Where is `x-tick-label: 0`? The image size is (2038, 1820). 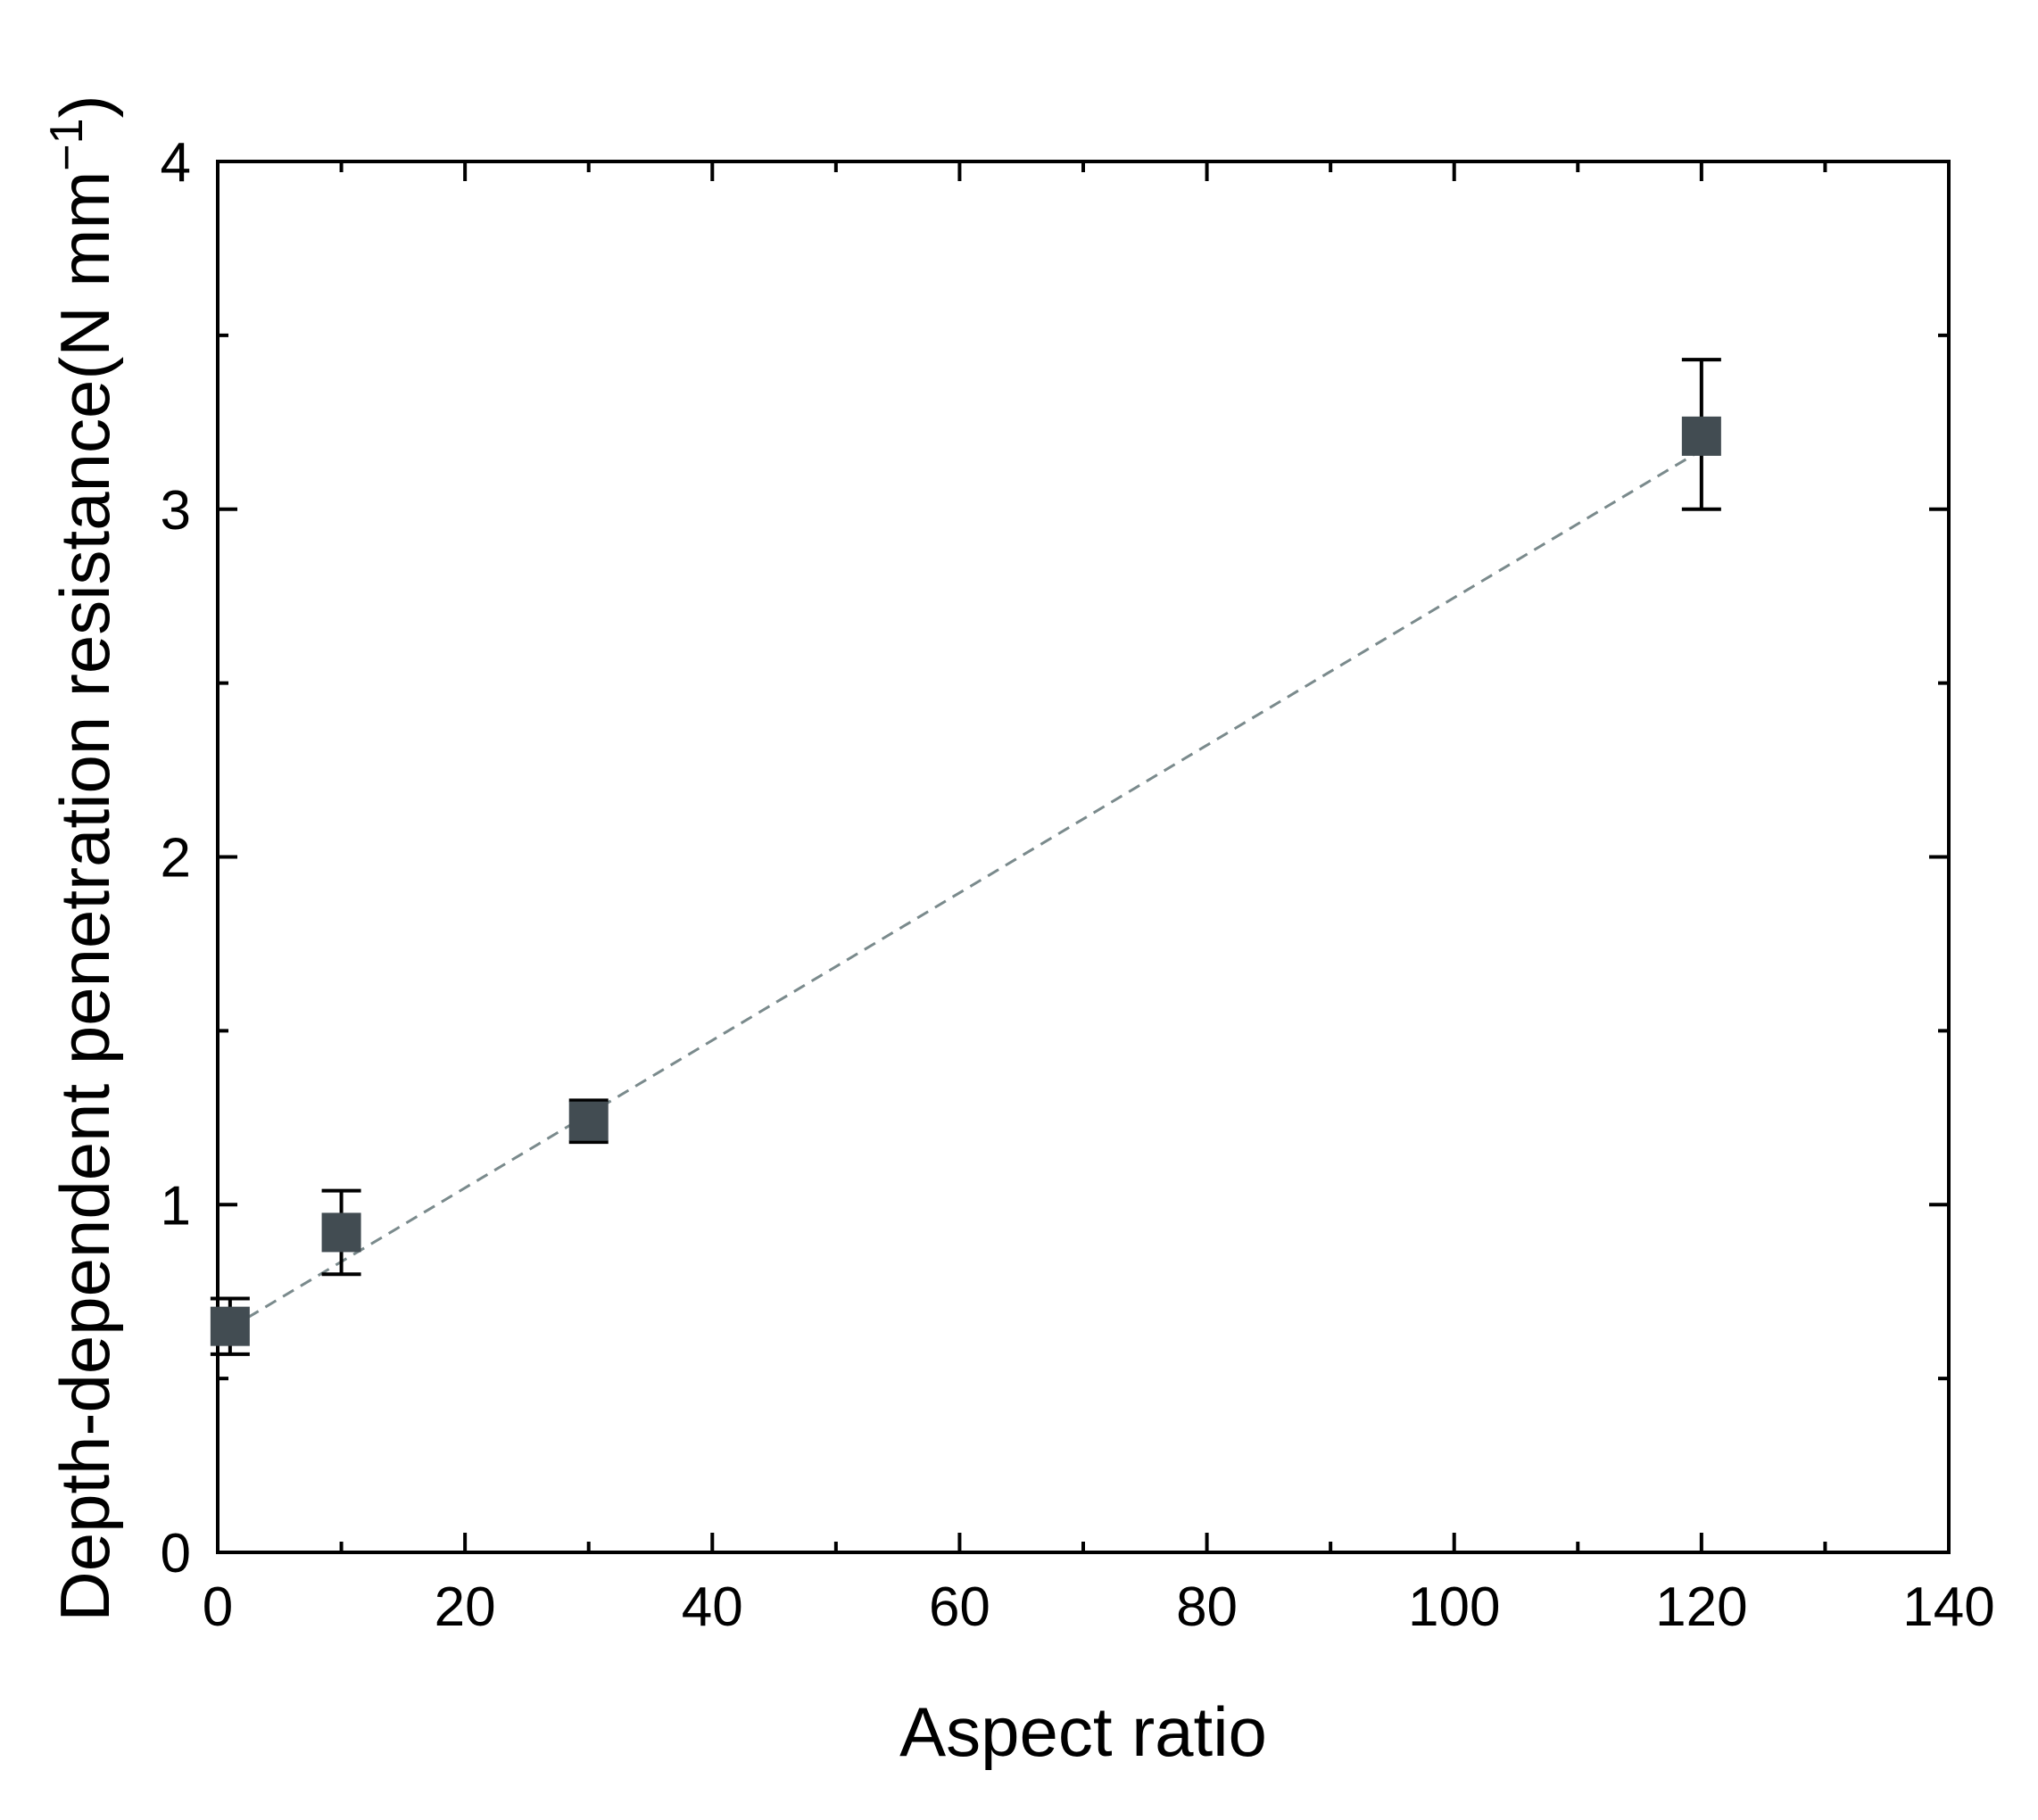
x-tick-label: 0 is located at coordinates (218, 1607).